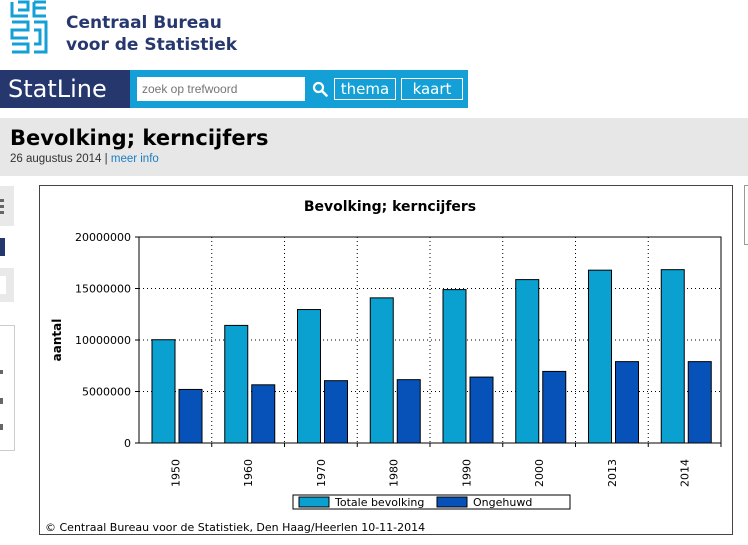  I want to click on y-tick-label: 15000000, so click(103, 289).